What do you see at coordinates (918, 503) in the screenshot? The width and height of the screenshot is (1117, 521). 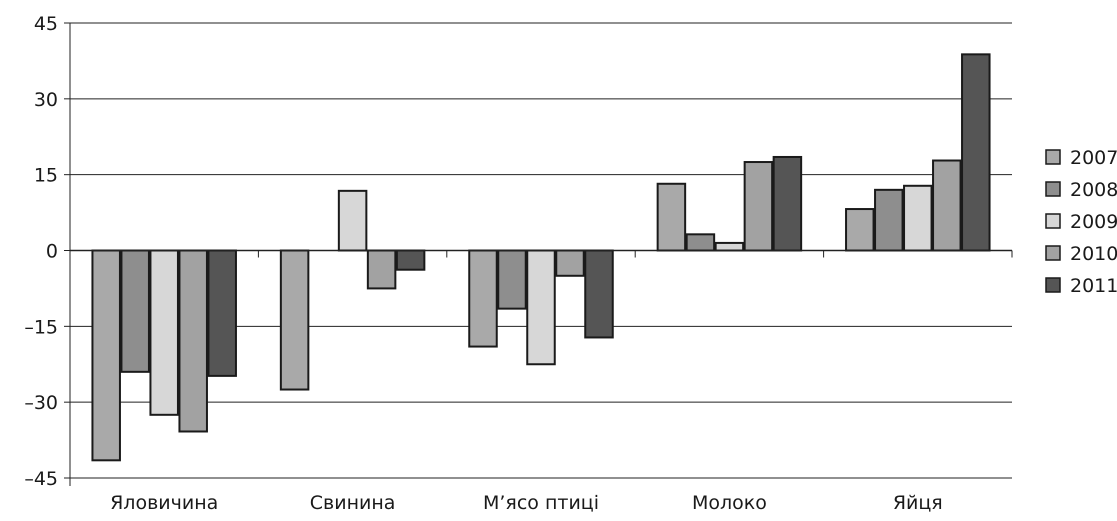 I see `x-category-label: Яйця` at bounding box center [918, 503].